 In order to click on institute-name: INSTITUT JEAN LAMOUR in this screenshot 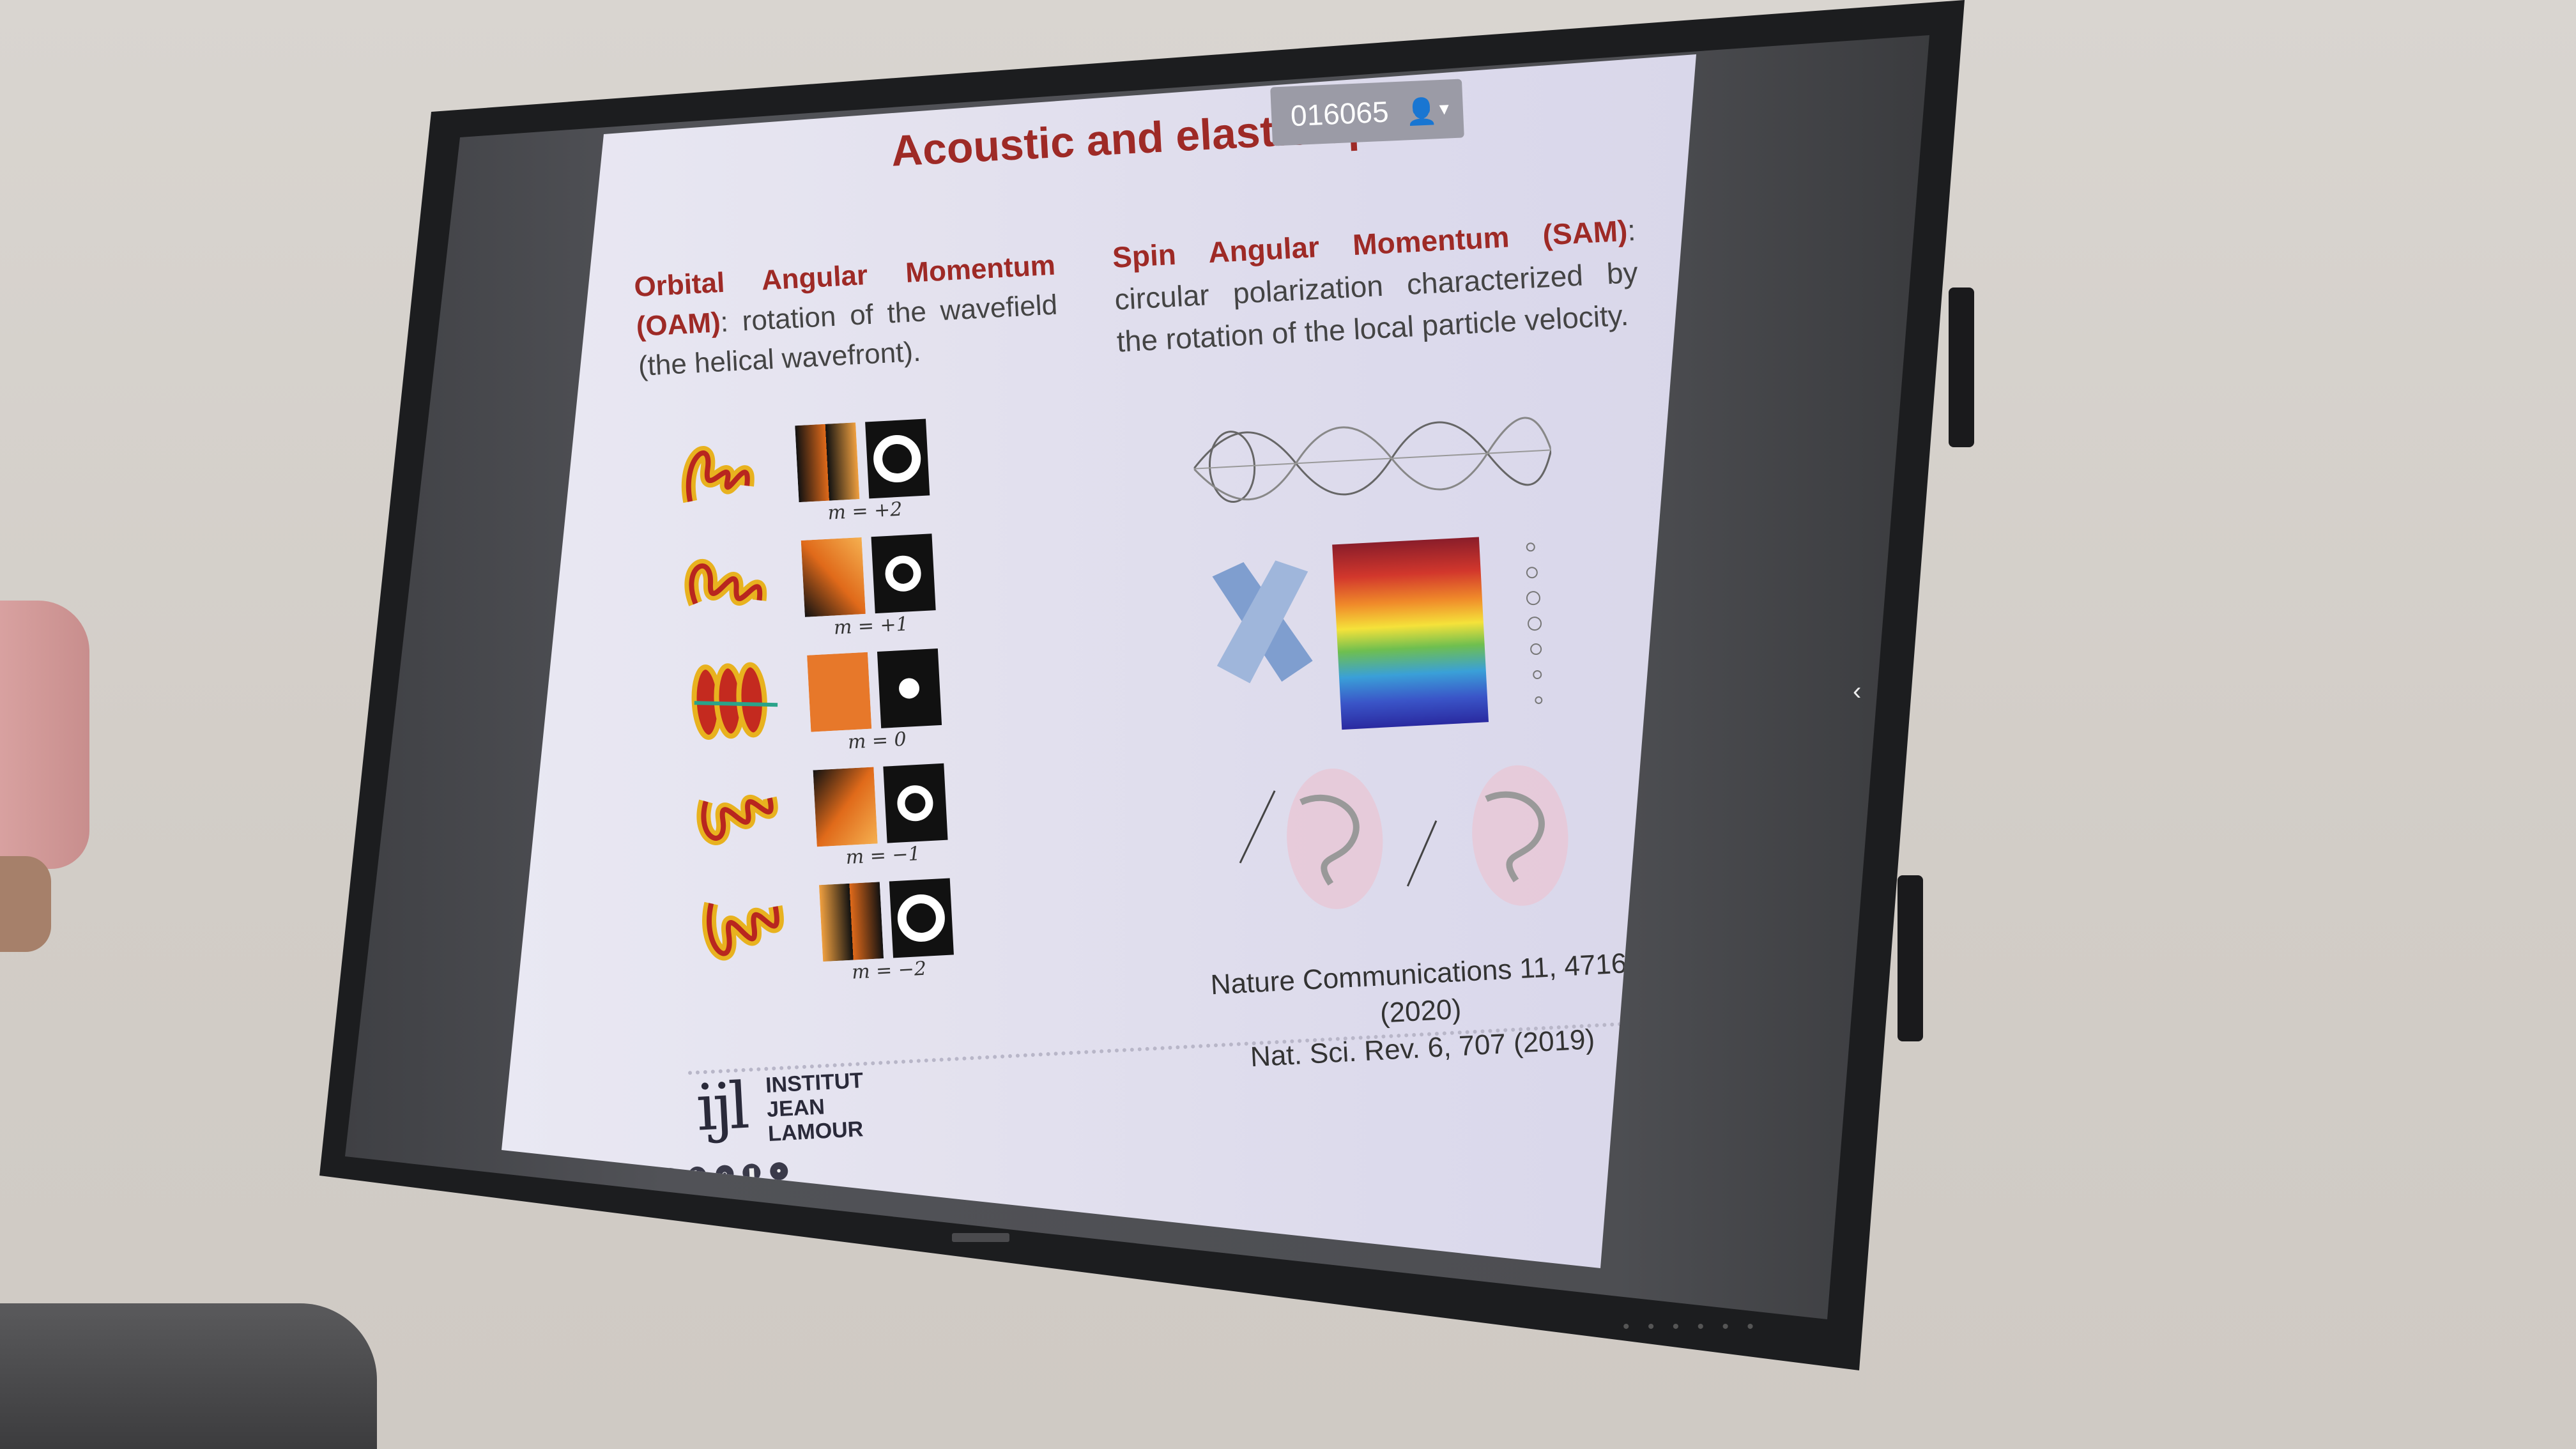, I will do `click(834, 1106)`.